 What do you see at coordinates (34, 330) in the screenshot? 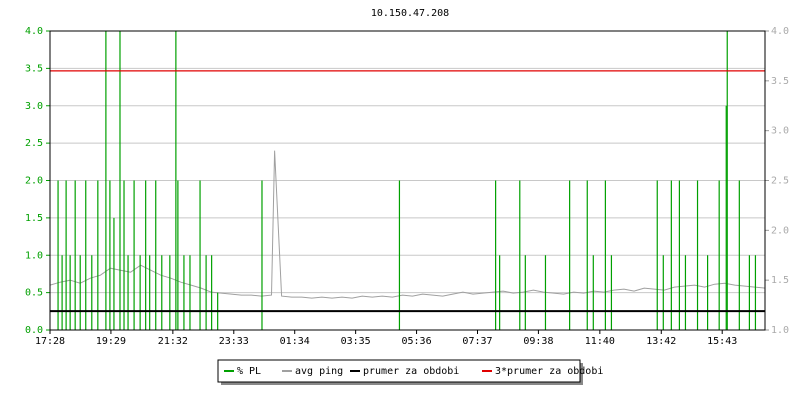
I see `y-tick-label: 0.0` at bounding box center [34, 330].